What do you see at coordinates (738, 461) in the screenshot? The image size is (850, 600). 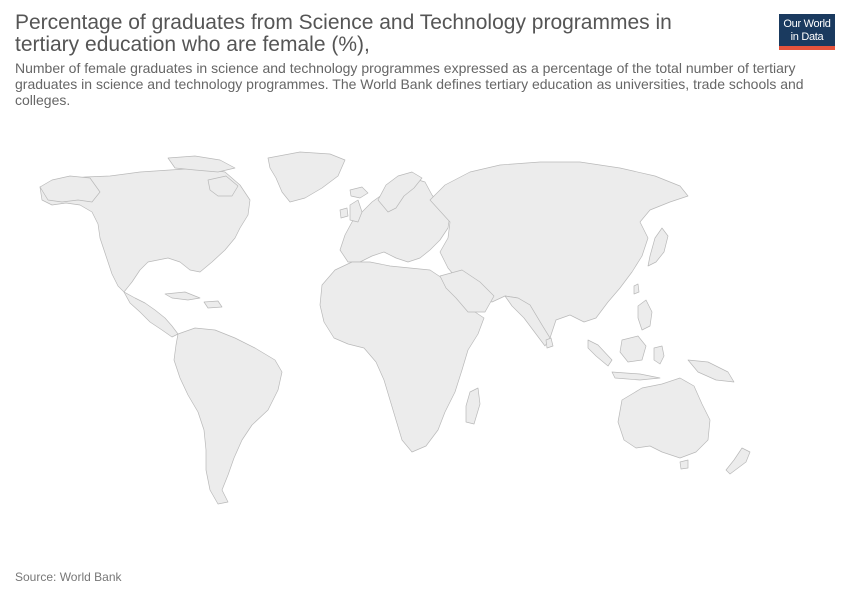 I see `map-region-new-zealand` at bounding box center [738, 461].